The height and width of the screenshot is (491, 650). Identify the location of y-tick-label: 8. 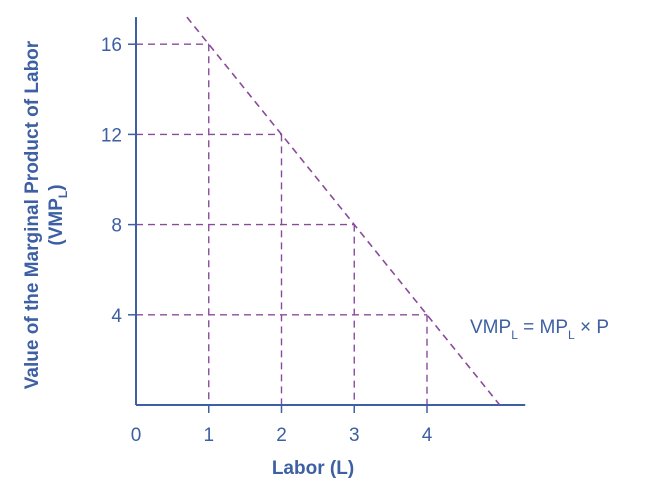
(116, 226).